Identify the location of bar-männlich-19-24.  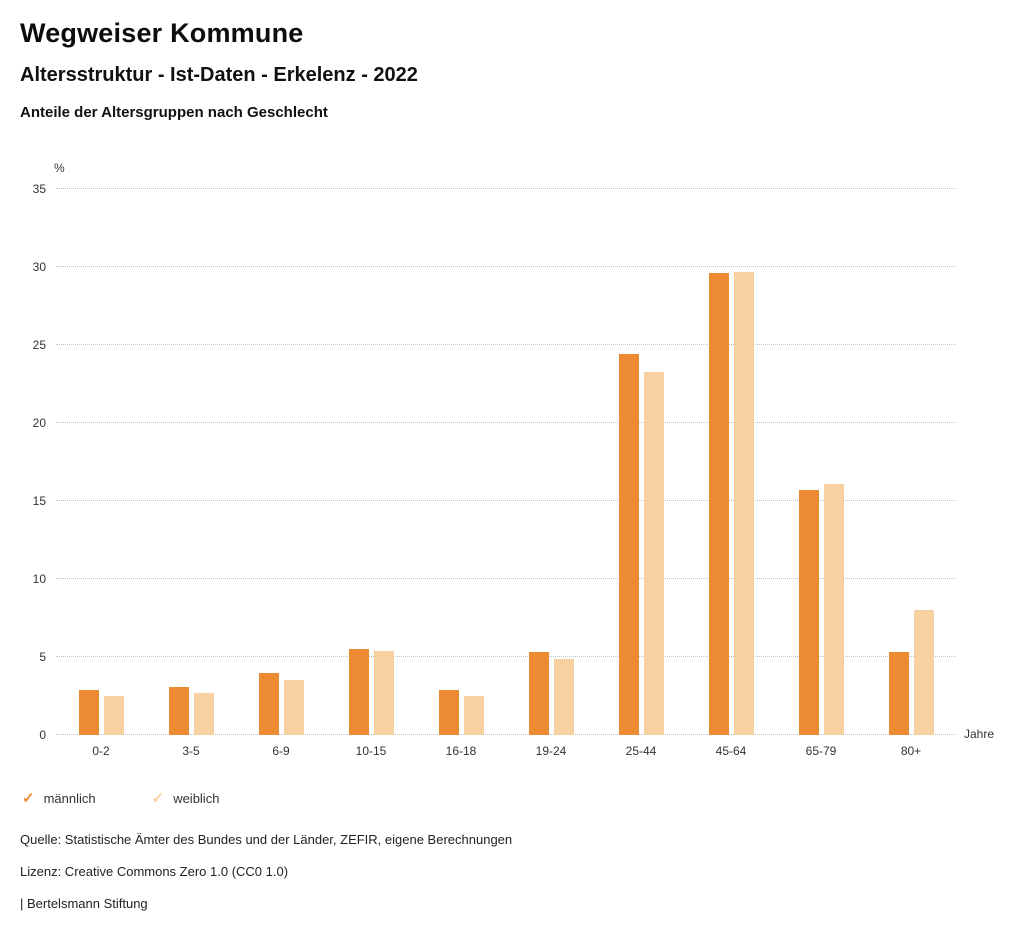
(538, 693).